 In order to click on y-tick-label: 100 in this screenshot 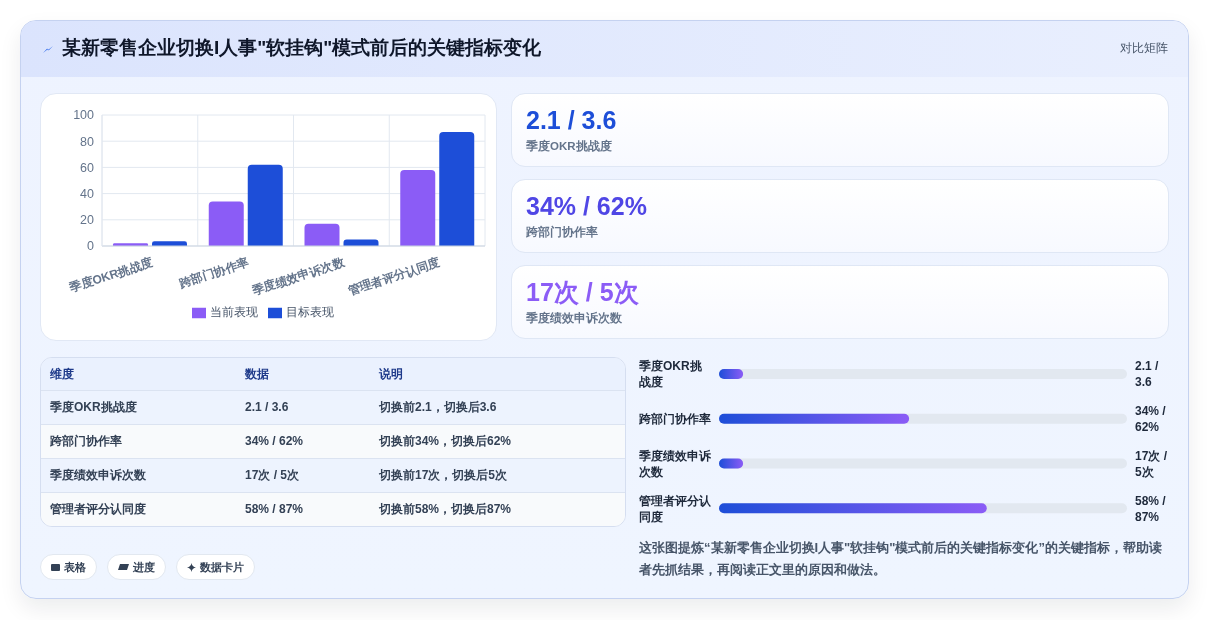, I will do `click(84, 115)`.